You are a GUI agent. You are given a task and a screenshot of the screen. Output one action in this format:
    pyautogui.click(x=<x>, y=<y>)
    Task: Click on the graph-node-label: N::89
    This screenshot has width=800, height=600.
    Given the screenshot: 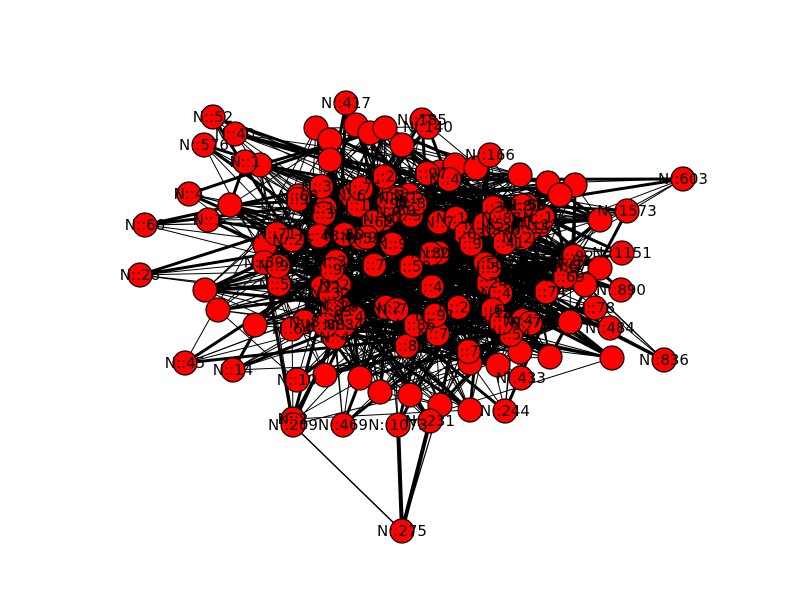 What is the action you would take?
    pyautogui.click(x=395, y=210)
    